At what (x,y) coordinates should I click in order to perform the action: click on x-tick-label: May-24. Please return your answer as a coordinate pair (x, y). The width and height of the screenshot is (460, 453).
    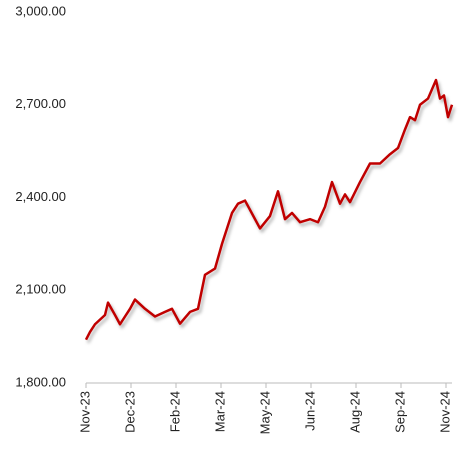
    Looking at the image, I should click on (264, 412).